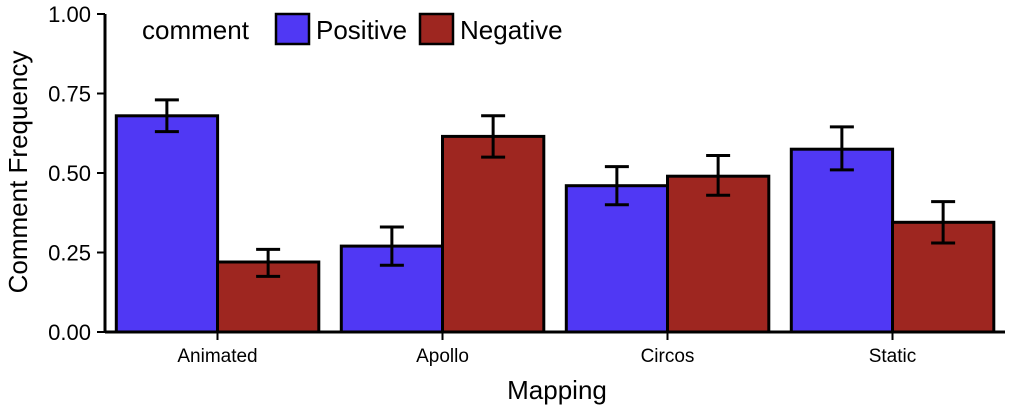  What do you see at coordinates (69, 173) in the screenshot?
I see `y-tick-label: 0.50` at bounding box center [69, 173].